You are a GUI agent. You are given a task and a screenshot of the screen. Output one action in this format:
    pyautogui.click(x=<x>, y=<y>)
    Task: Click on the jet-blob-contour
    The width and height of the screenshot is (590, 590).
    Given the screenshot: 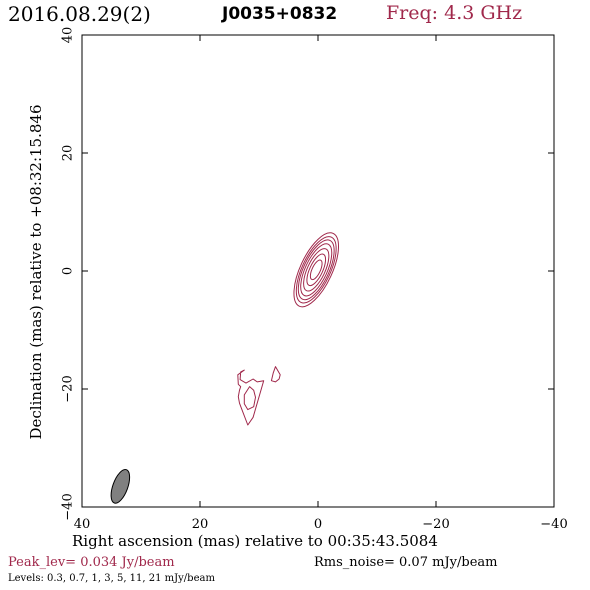 What is the action you would take?
    pyautogui.click(x=275, y=374)
    